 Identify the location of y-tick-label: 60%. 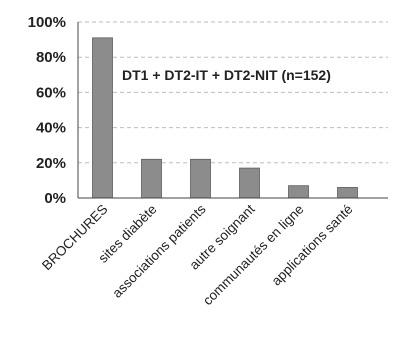
(51, 92).